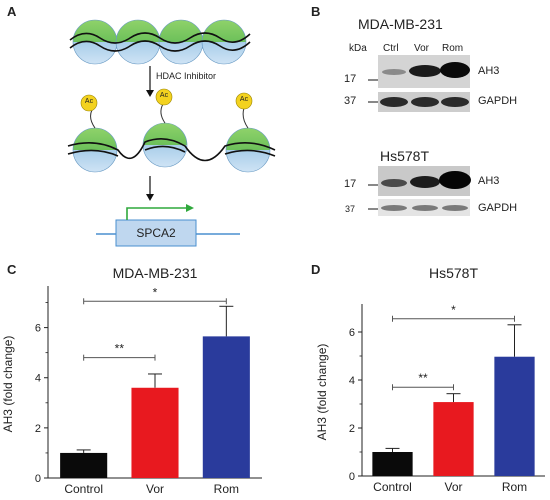 The image size is (550, 500). Describe the element at coordinates (316, 11) in the screenshot. I see `panel-b-letter: B` at that location.